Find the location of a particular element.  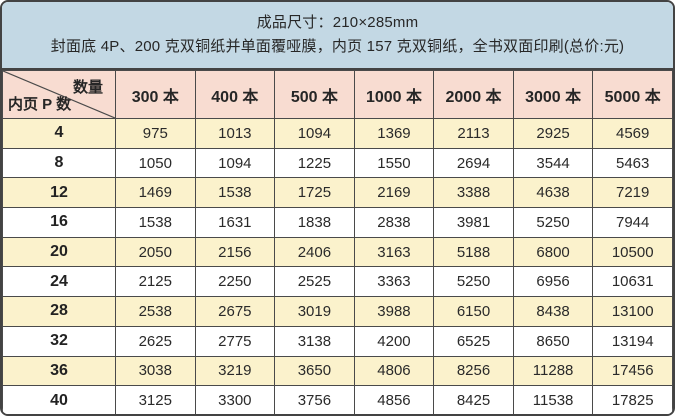

table-row: 36 3038 3219 3650 4806 8256 11288 17456 is located at coordinates (337, 371).